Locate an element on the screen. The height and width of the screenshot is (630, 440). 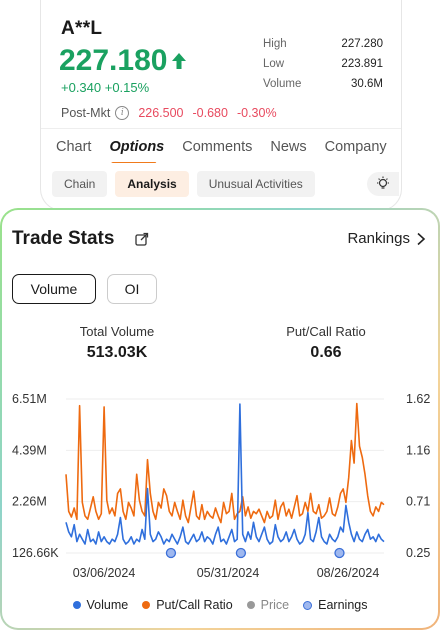
subtab-chain: Chain is located at coordinates (80, 184).